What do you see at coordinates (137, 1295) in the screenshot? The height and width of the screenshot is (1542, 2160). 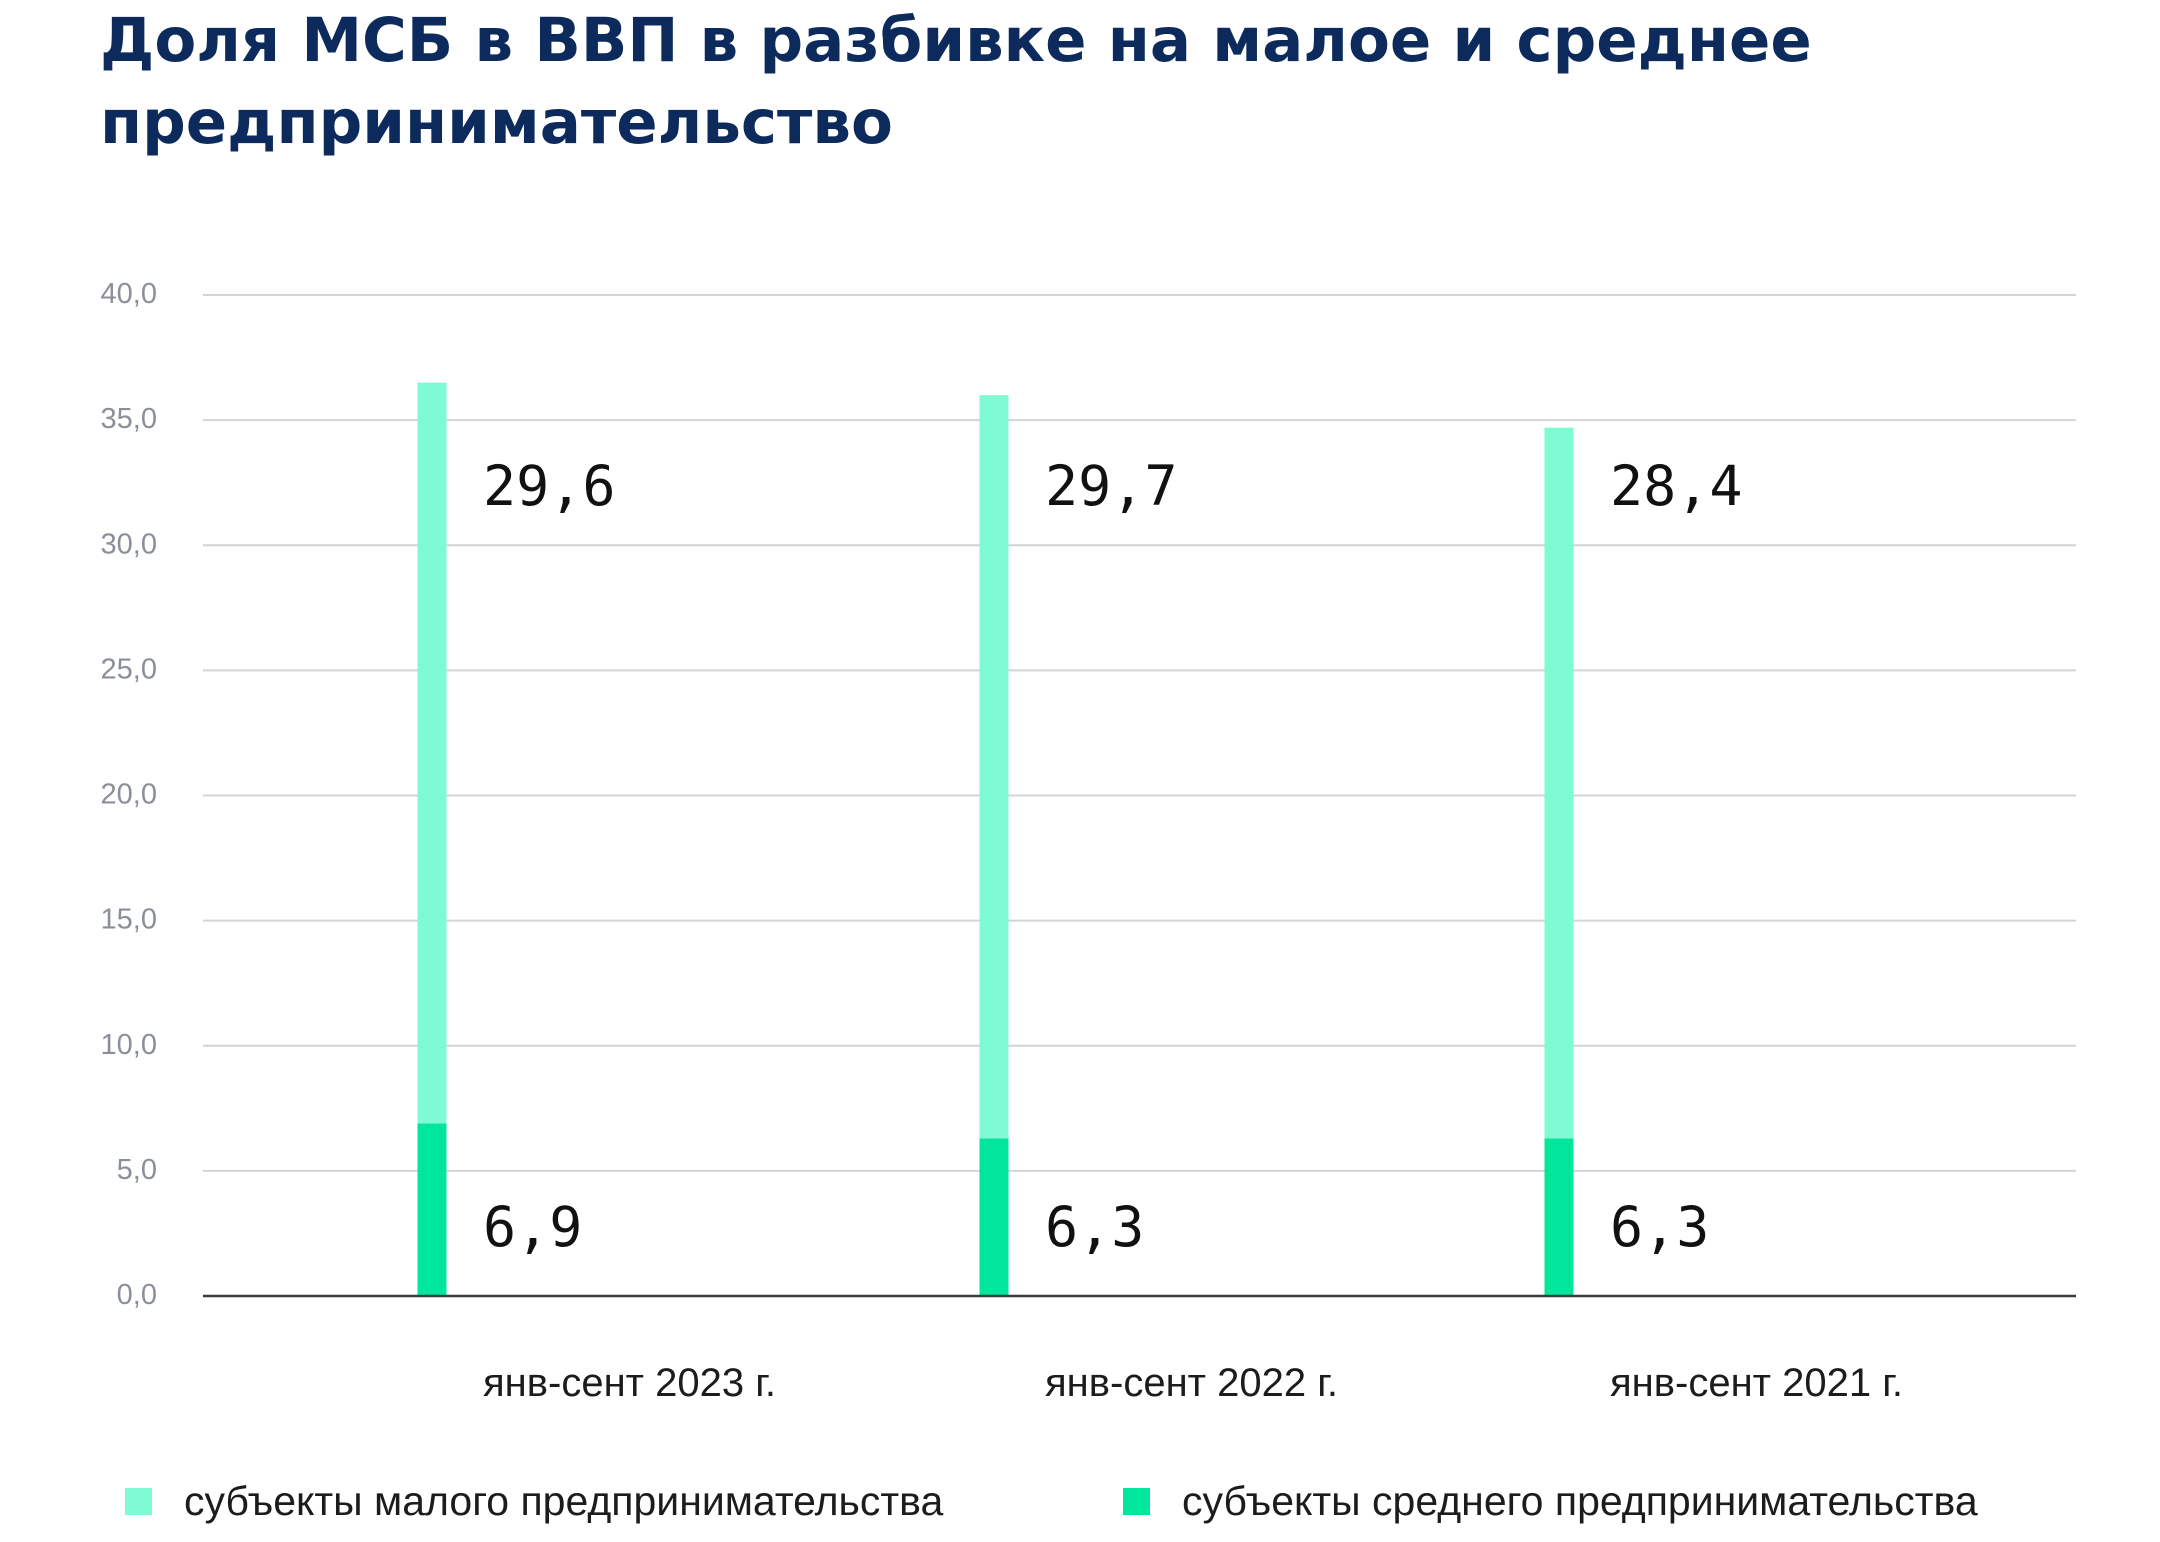 I see `y-tick-label: 0,0` at bounding box center [137, 1295].